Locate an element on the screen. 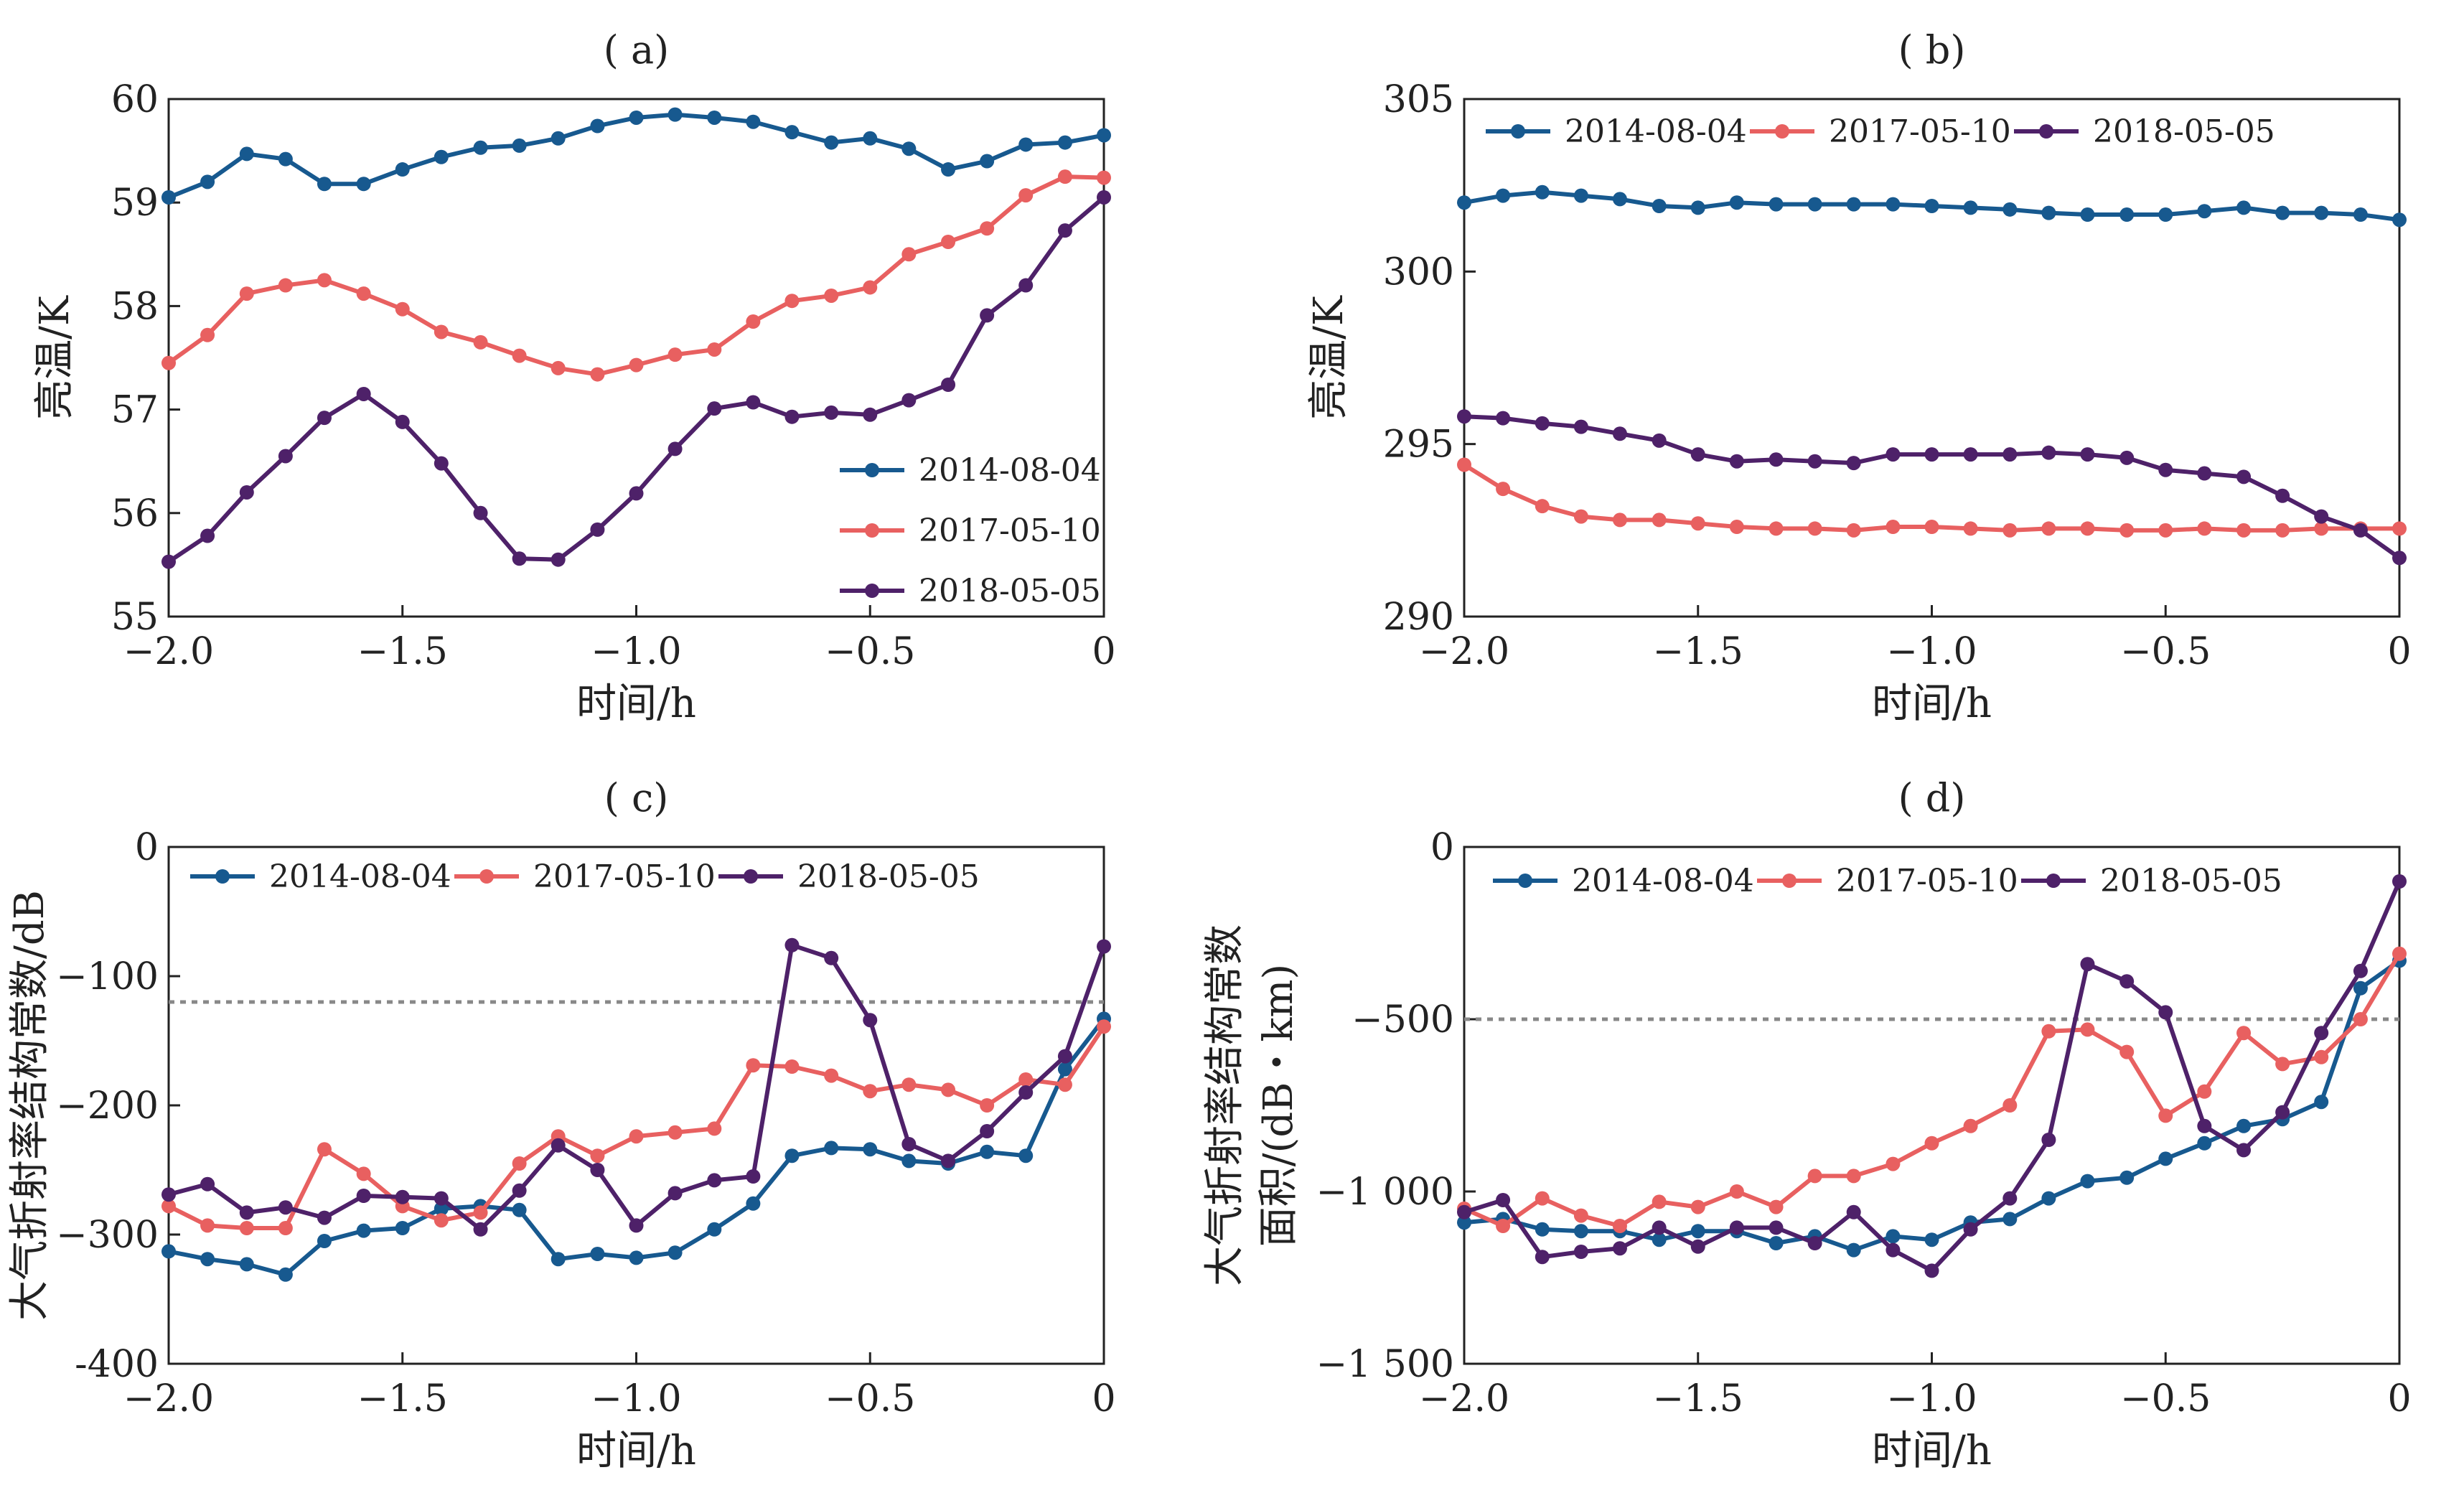  panel-label: ( d) is located at coordinates (1932, 797).